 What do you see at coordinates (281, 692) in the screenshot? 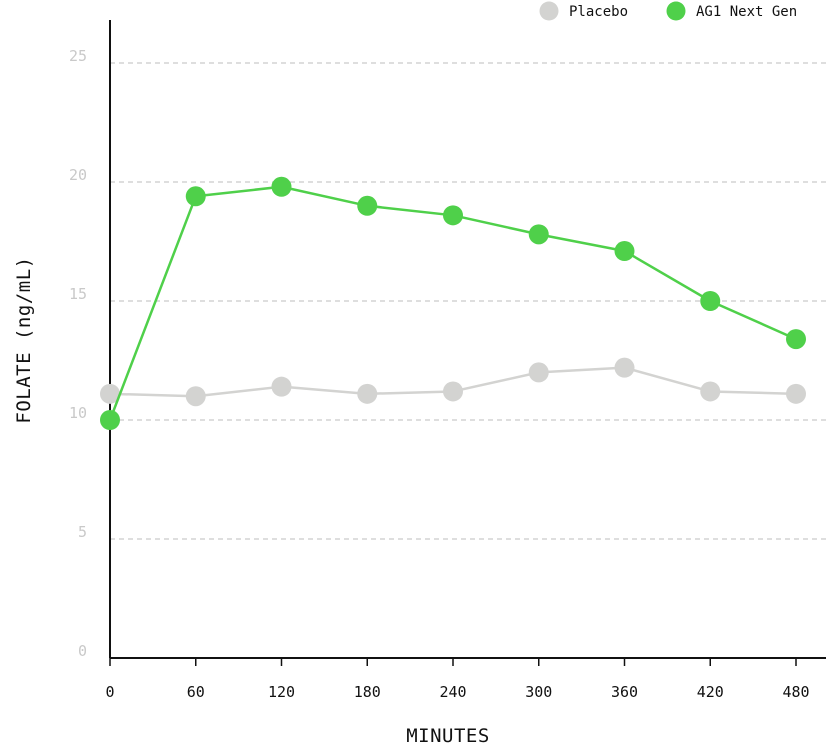
I see `x-tick-label: 120` at bounding box center [281, 692].